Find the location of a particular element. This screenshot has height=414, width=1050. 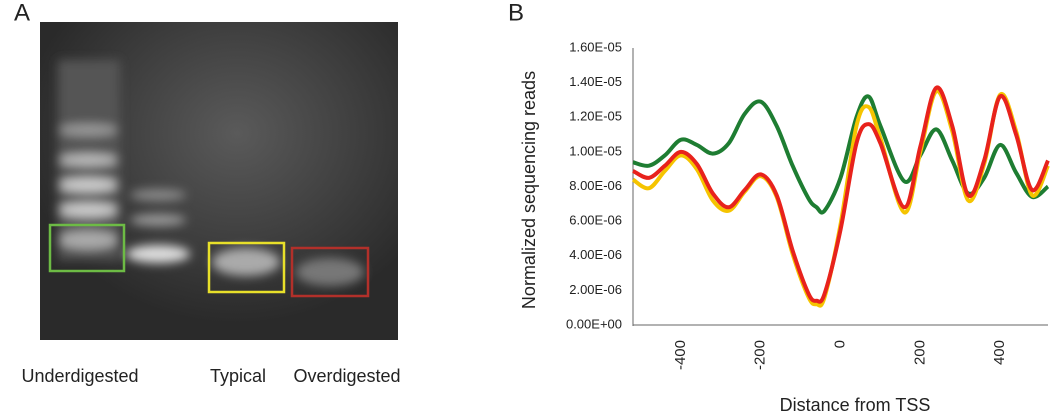

y-tick-label: 1.40E-05 is located at coordinates (595, 81).